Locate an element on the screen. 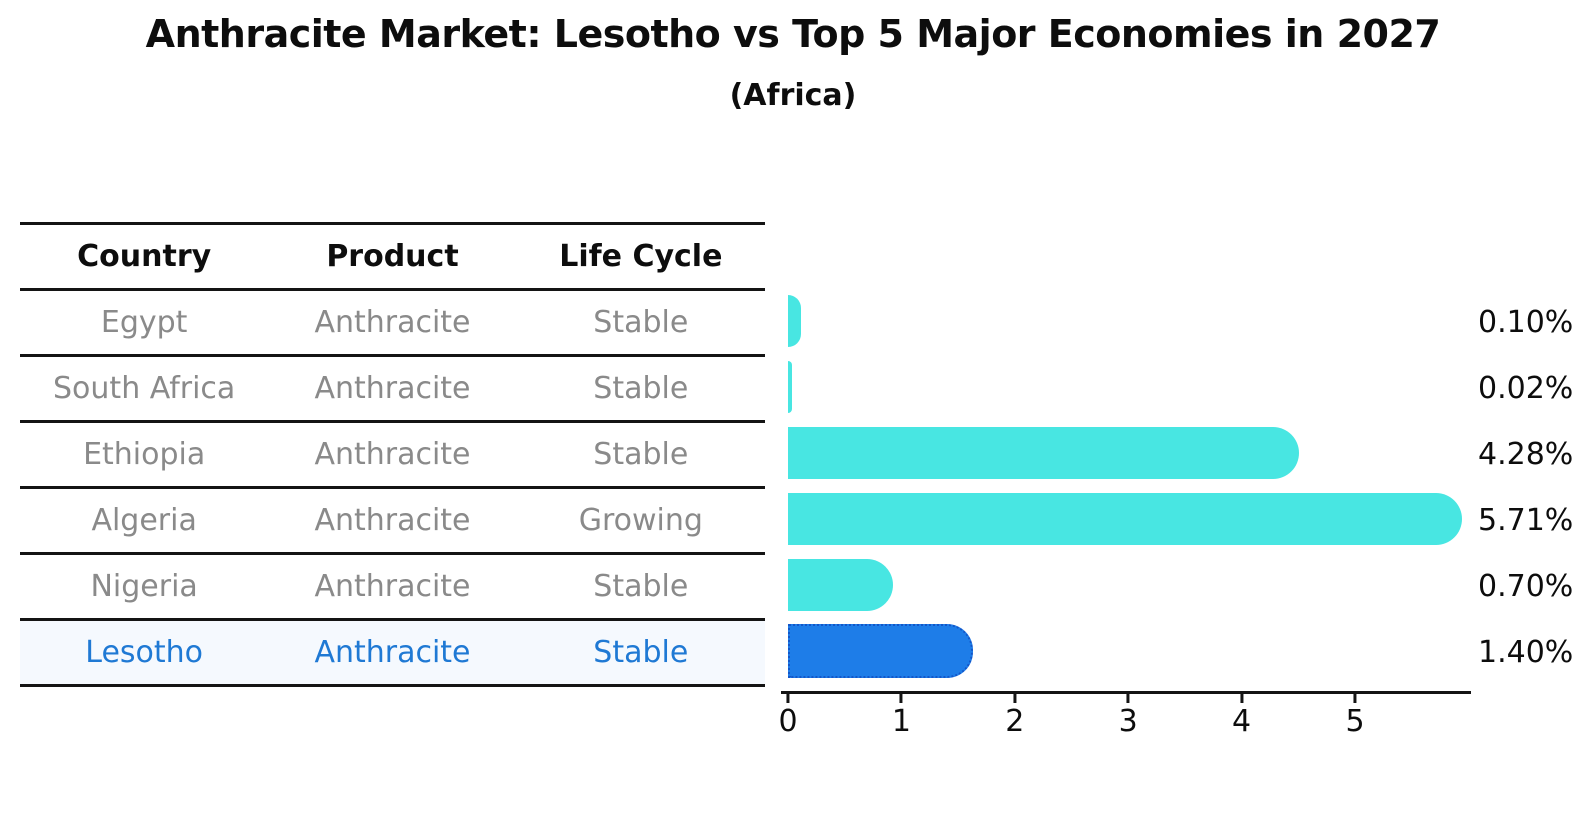 This screenshot has height=823, width=1586. table-header-row: Country Product Life Cycle is located at coordinates (392, 258).